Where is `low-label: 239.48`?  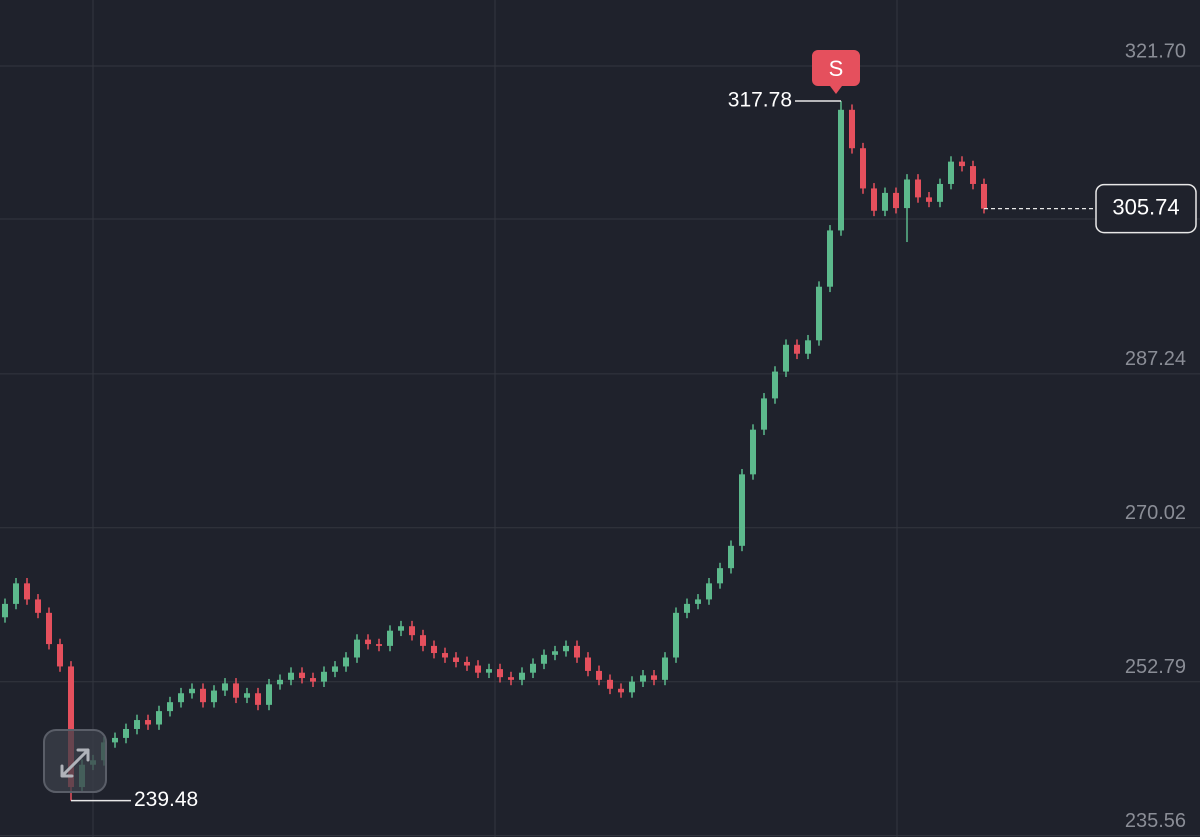
low-label: 239.48 is located at coordinates (166, 799).